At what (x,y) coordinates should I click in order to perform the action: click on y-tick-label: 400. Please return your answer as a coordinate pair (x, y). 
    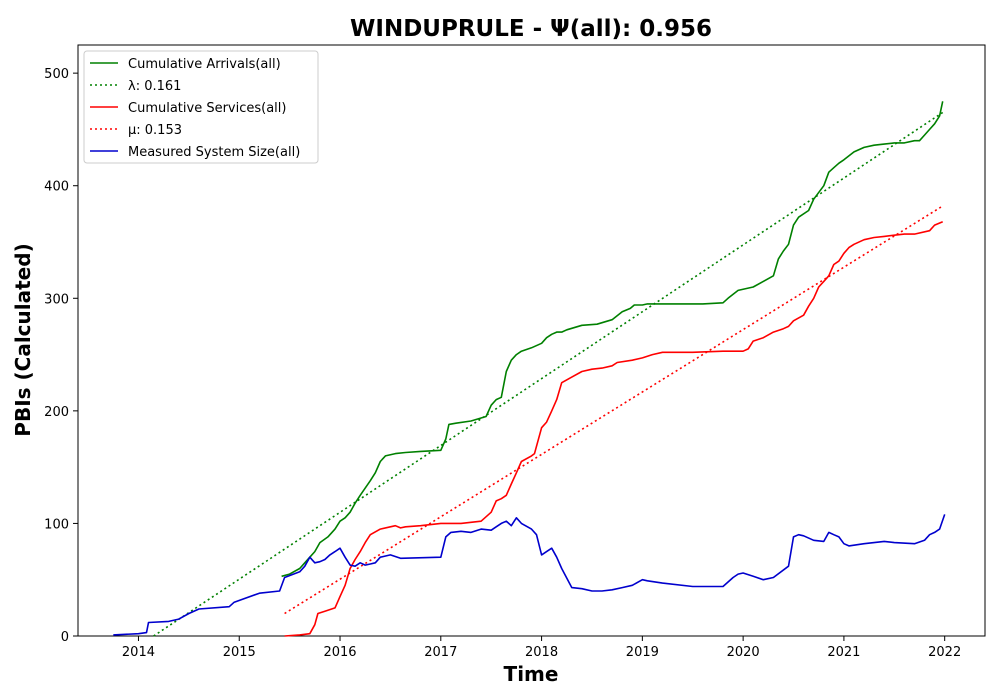
    Looking at the image, I should click on (56, 187).